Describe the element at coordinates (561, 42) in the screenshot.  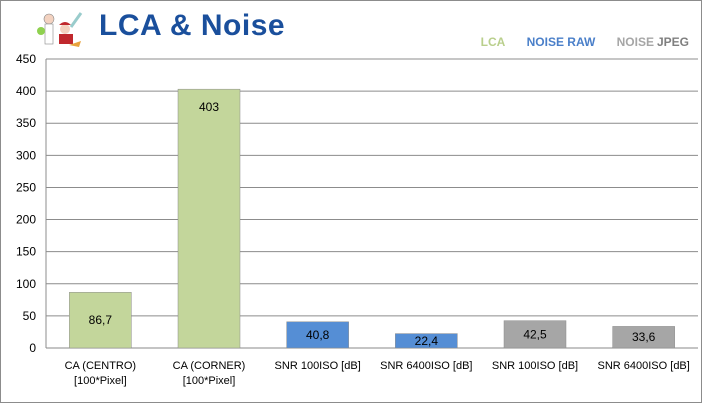
I see `legend-noise-raw: NOISE RAW` at that location.